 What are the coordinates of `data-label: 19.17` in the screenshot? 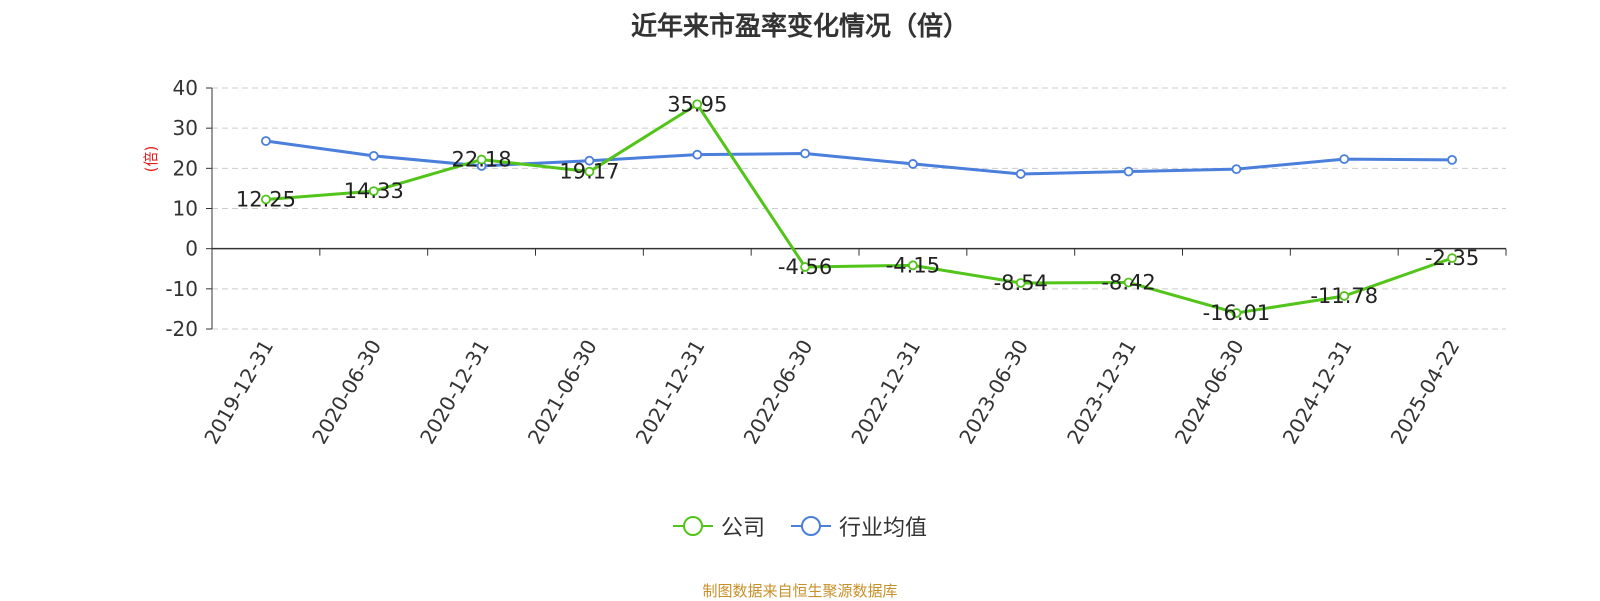 It's located at (589, 172).